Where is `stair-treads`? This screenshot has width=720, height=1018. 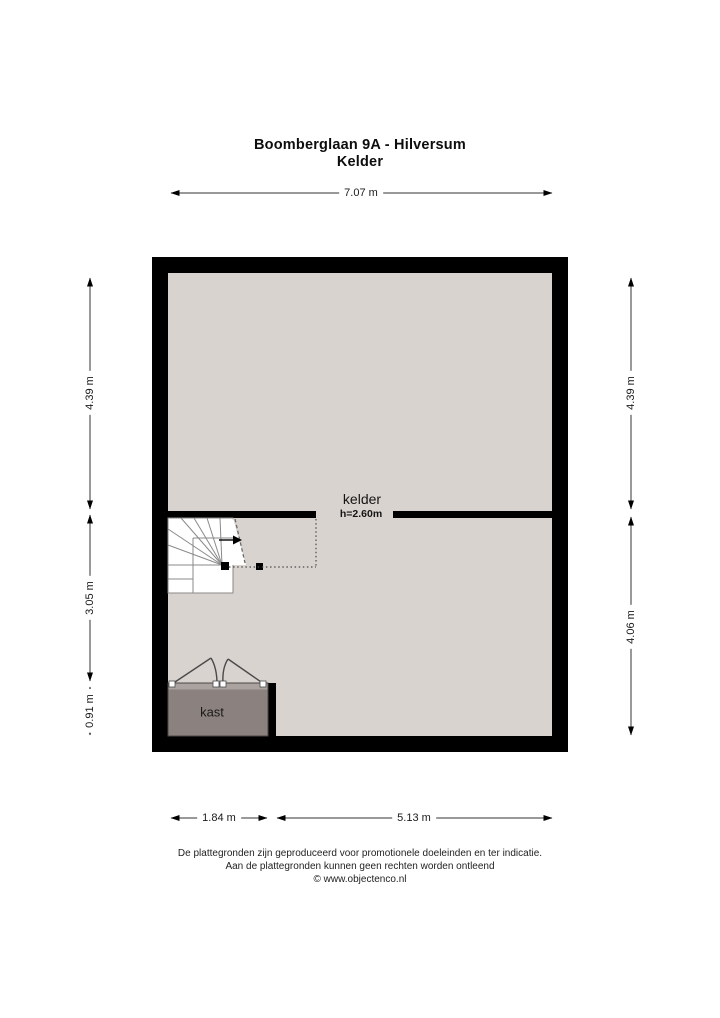 stair-treads is located at coordinates (200, 555).